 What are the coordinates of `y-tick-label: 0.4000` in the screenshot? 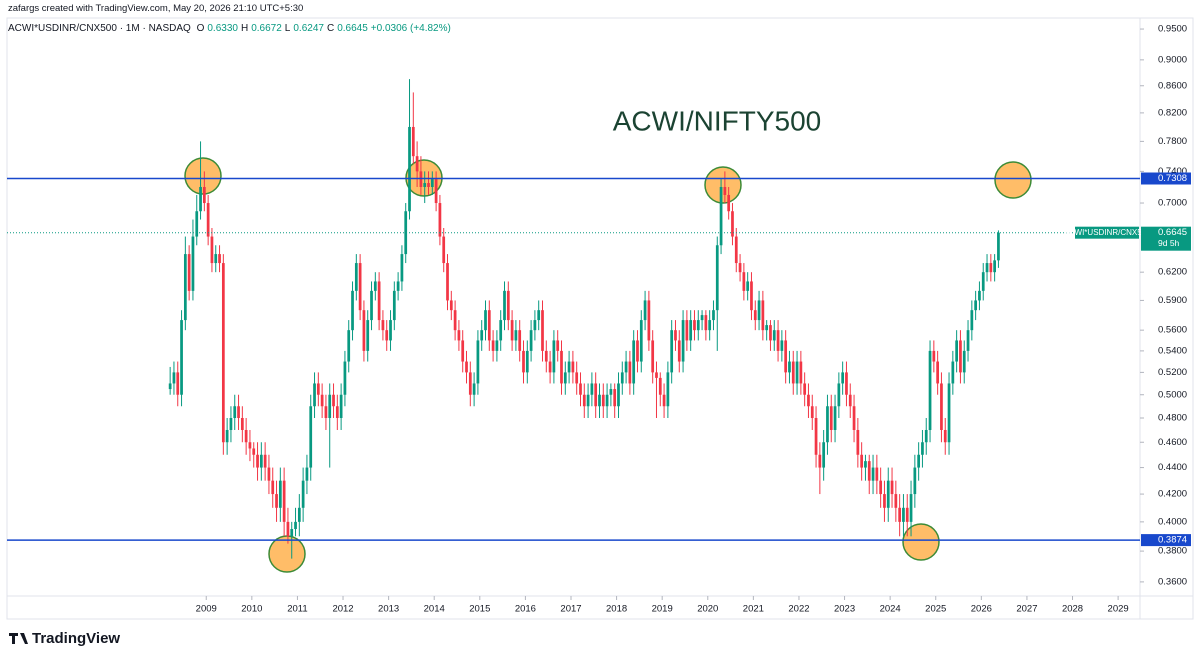 It's located at (1172, 521).